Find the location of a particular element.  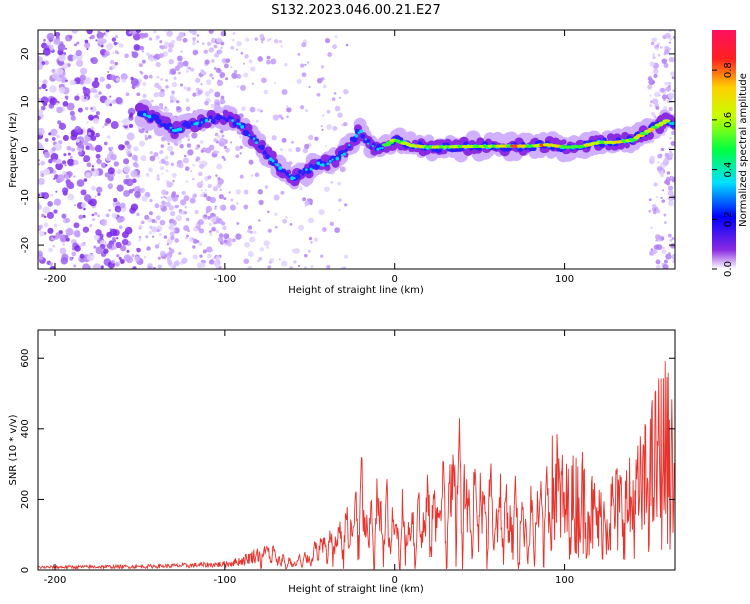

spectrogram-ytick-label: -10 is located at coordinates (25, 197).